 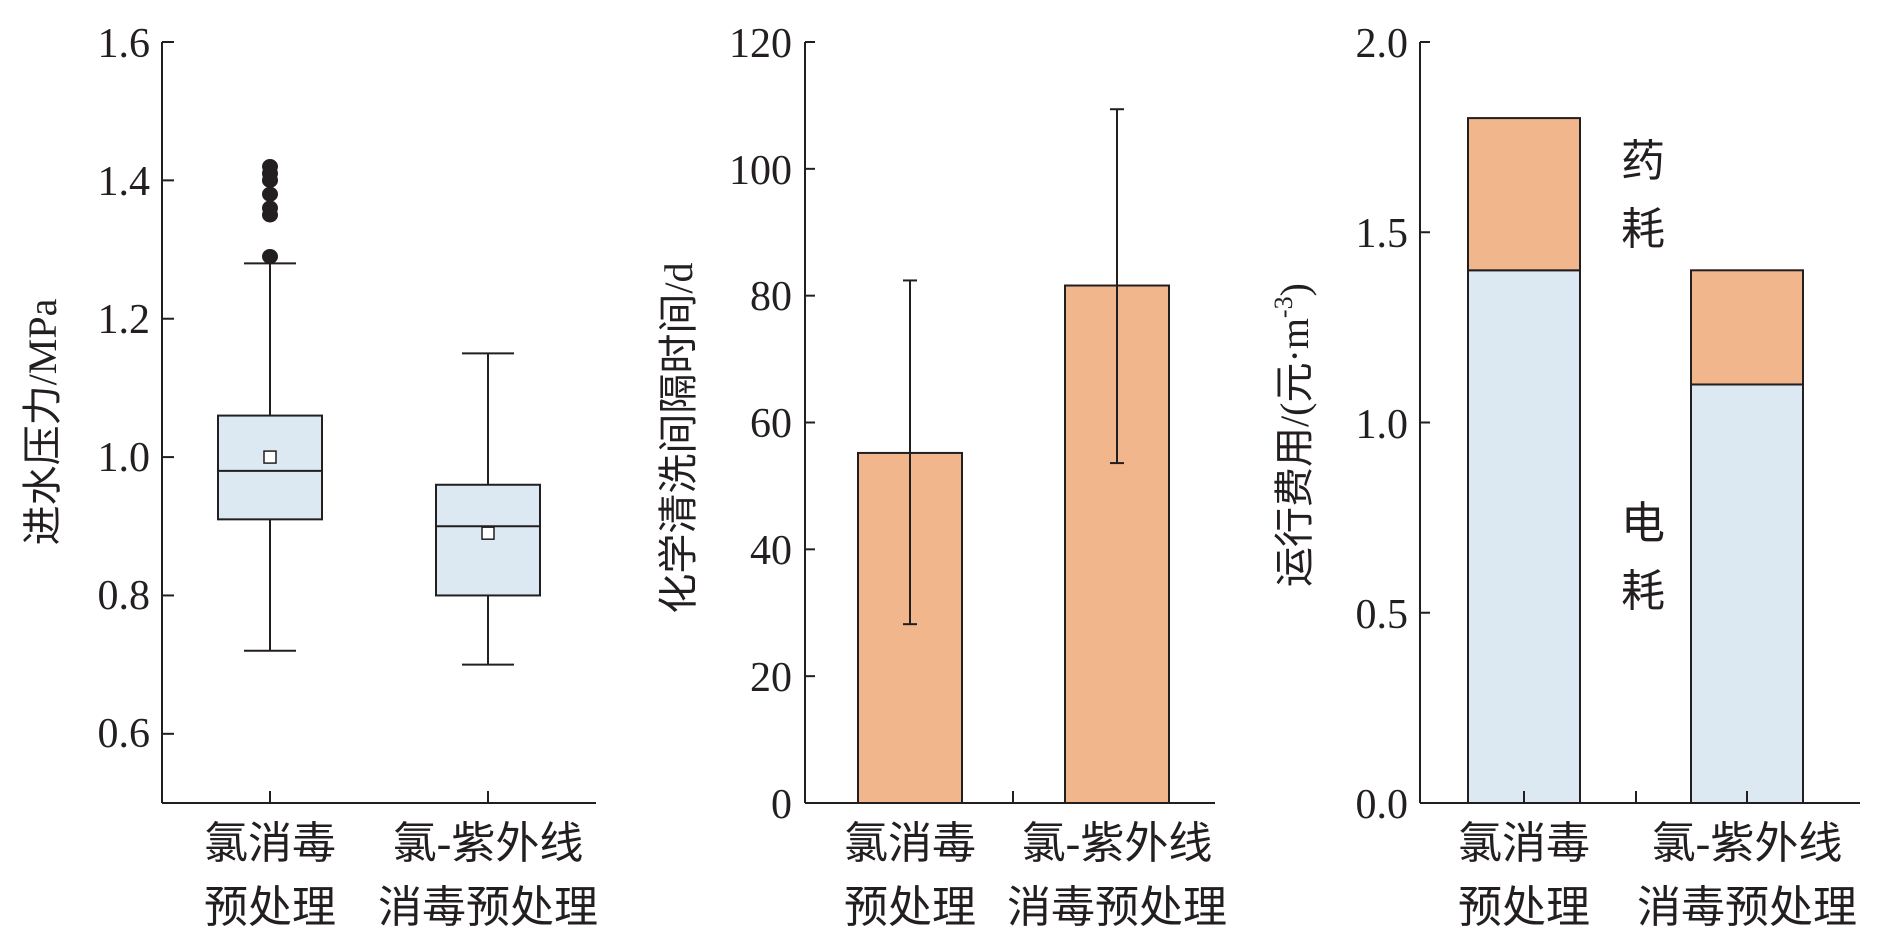 What do you see at coordinates (124, 734) in the screenshot?
I see `panel1-ytick-label: 0.6` at bounding box center [124, 734].